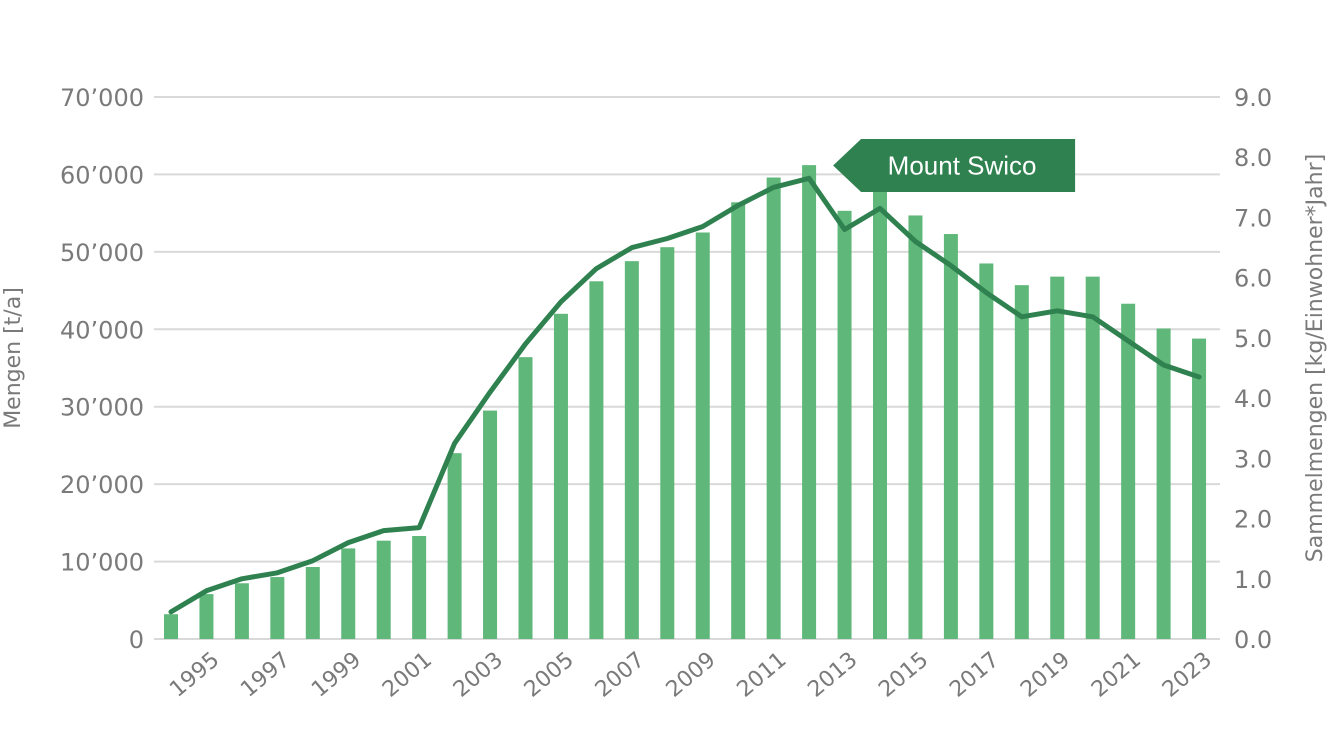 This screenshot has height=740, width=1328. Describe the element at coordinates (1253, 369) in the screenshot. I see `right-axis-ticks: 0.0 1.0 2.0 3.0 4.0 5.0 6.0 7.0 8.0 9.0` at that location.